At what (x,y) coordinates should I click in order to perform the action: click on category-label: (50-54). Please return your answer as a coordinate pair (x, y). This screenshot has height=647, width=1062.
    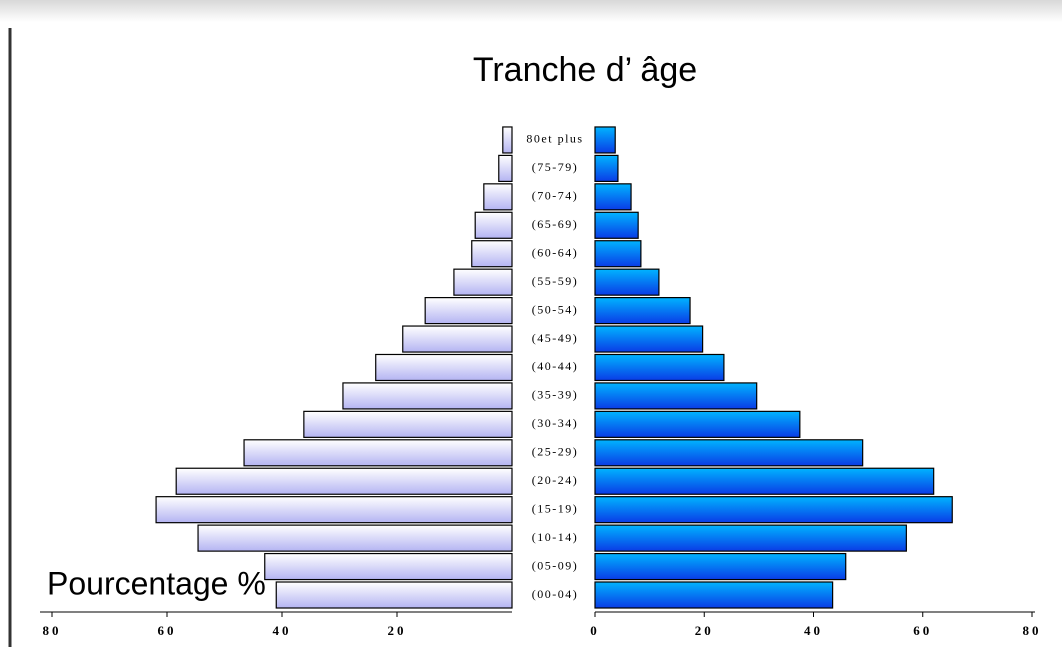
    Looking at the image, I should click on (555, 309).